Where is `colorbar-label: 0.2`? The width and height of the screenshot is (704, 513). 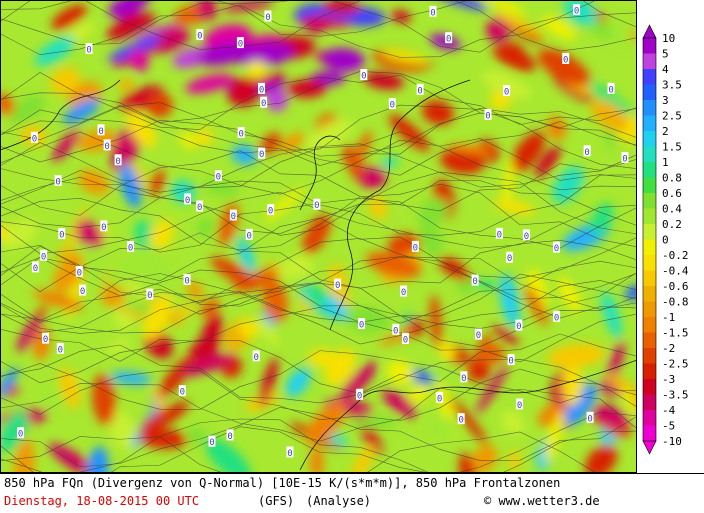
colorbar-label: 0.2 is located at coordinates (672, 224).